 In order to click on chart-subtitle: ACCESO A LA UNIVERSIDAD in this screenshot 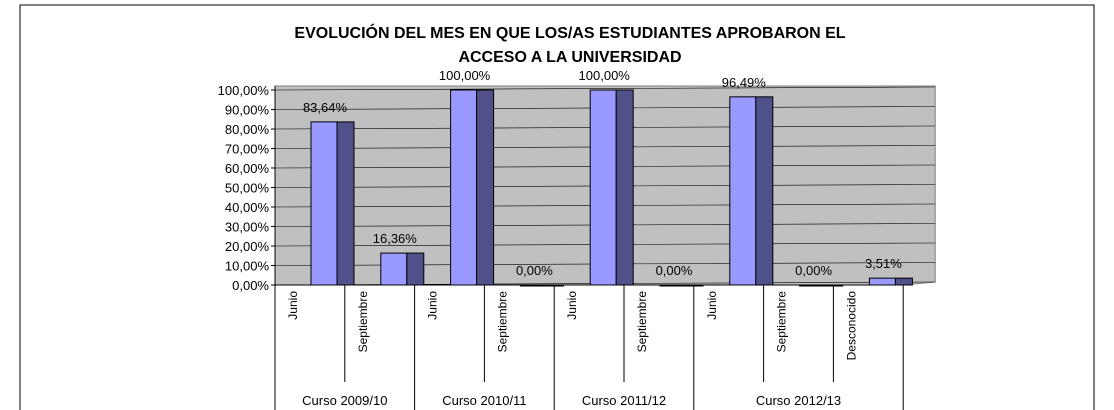, I will do `click(569, 57)`.